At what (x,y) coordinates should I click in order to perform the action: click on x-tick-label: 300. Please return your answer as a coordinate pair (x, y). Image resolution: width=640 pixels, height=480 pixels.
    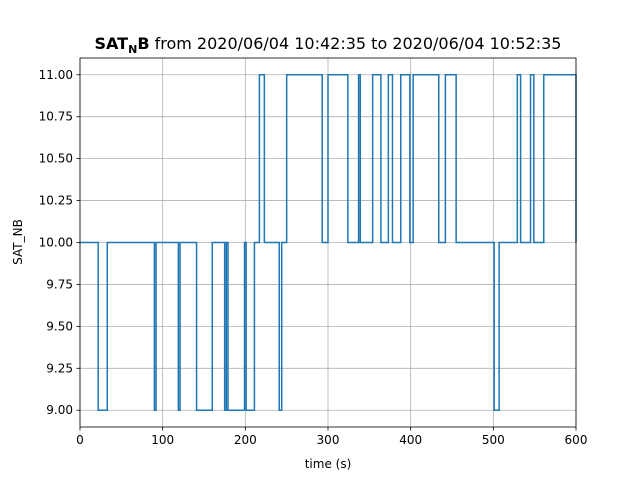
    Looking at the image, I should click on (328, 440).